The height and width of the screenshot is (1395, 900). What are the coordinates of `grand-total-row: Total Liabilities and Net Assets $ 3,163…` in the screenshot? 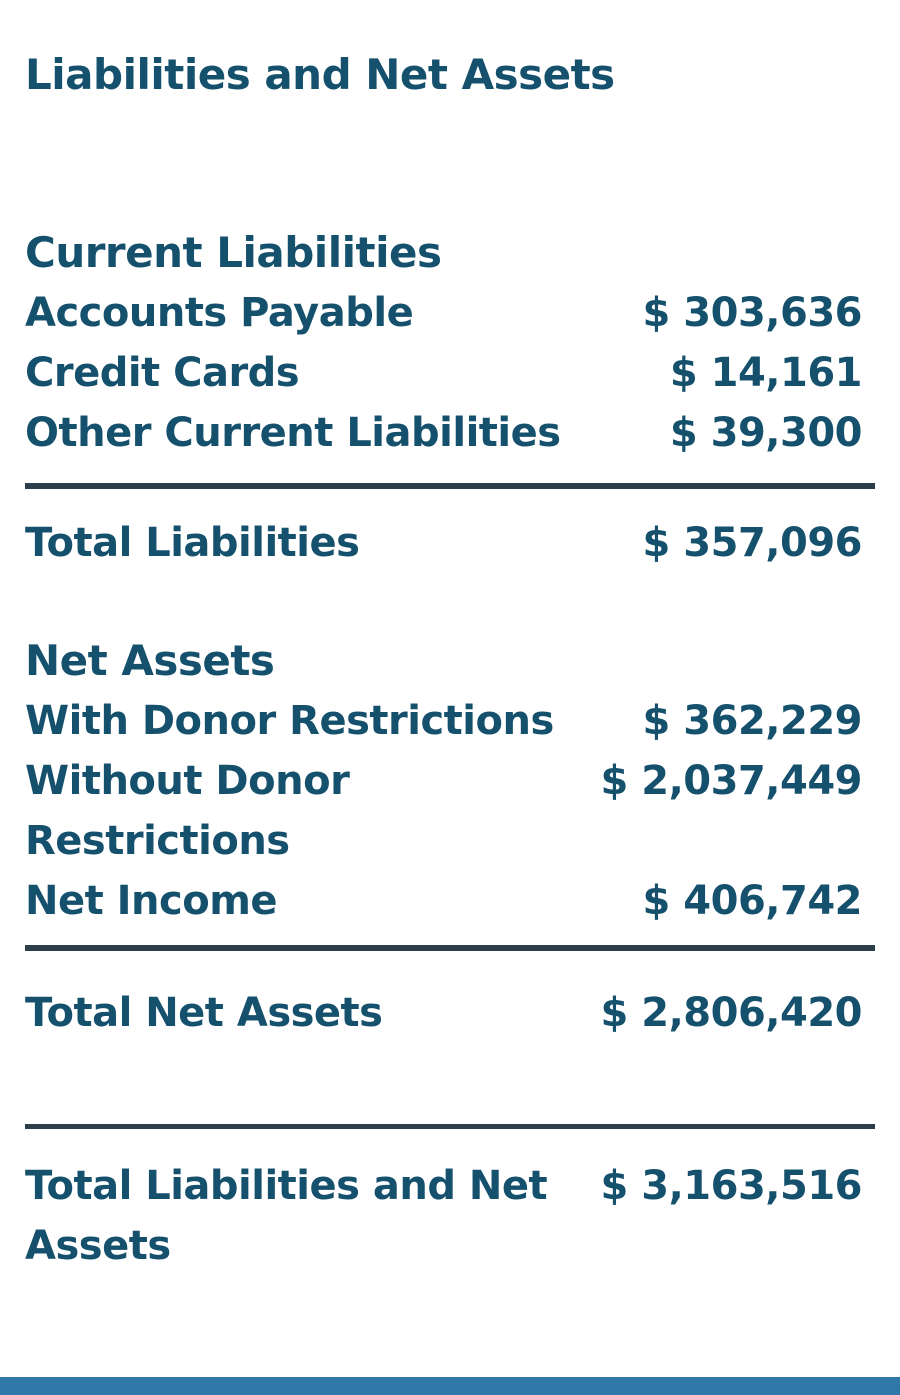 It's located at (450, 1216).